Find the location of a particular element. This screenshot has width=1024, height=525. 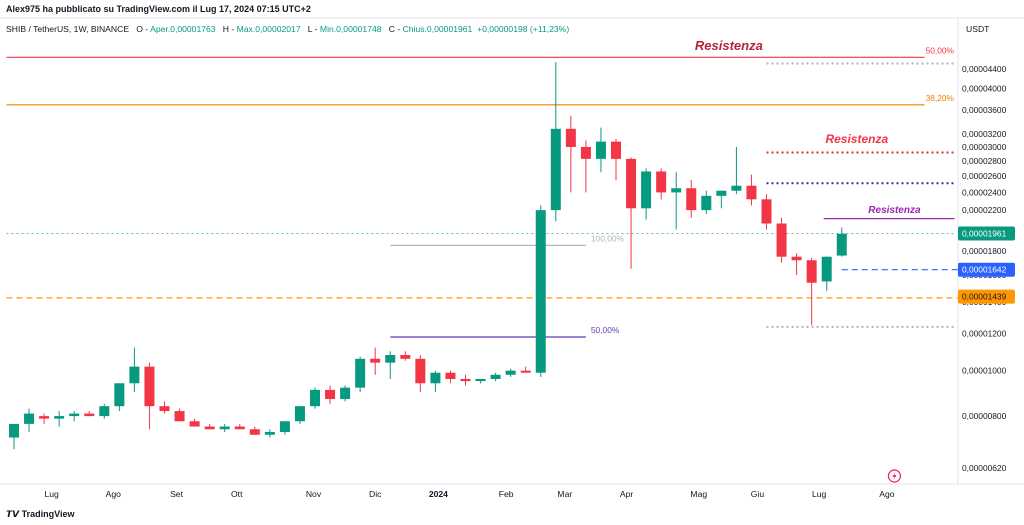

lightning-icon is located at coordinates (894, 476).